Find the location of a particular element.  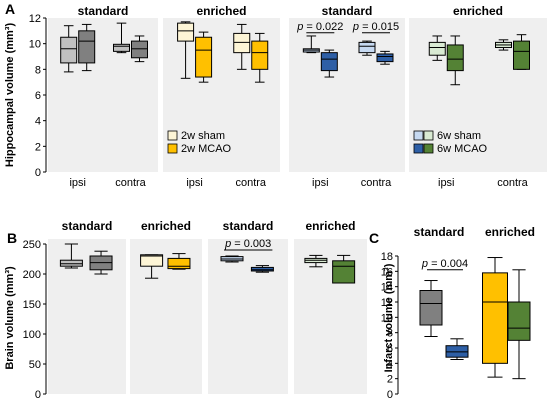

panel-b-y-tick-label: 250 is located at coordinates (32, 245).